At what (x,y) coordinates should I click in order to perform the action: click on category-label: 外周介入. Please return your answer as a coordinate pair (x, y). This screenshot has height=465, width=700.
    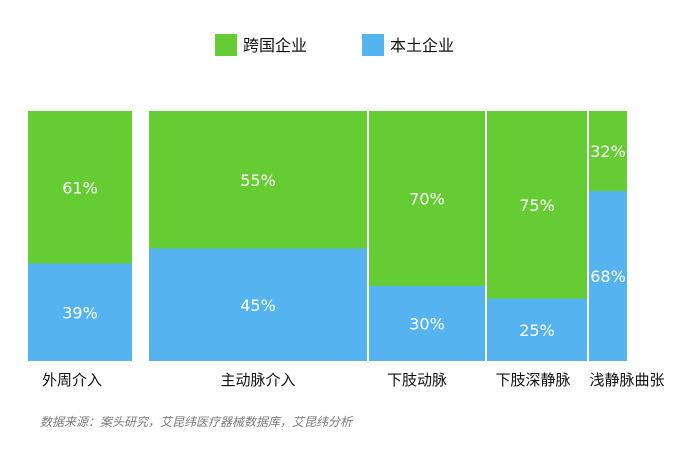
    Looking at the image, I should click on (72, 380).